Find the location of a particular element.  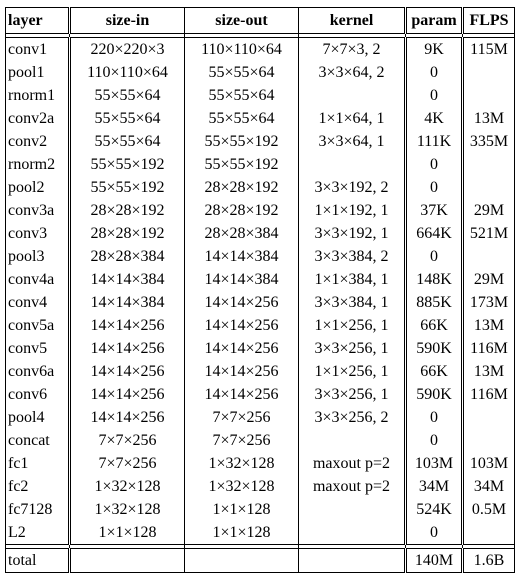

cell-size-in: 220×220×3 is located at coordinates (127, 50).